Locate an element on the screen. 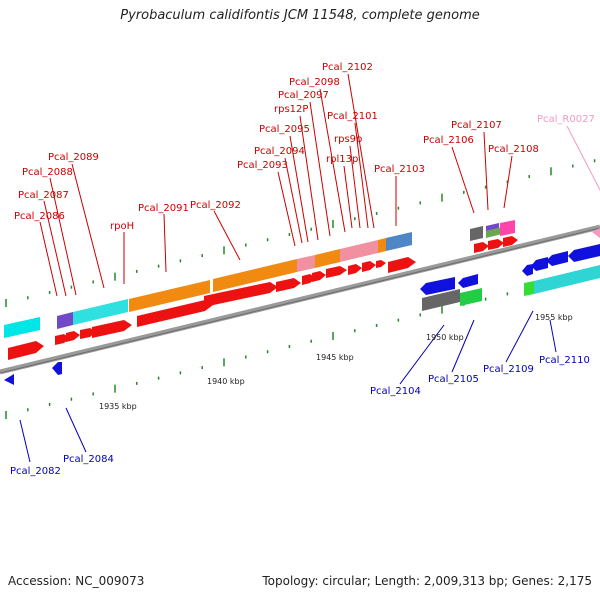 This screenshot has width=600, height=600. feature-bar-2088 is located at coordinates (65, 320).